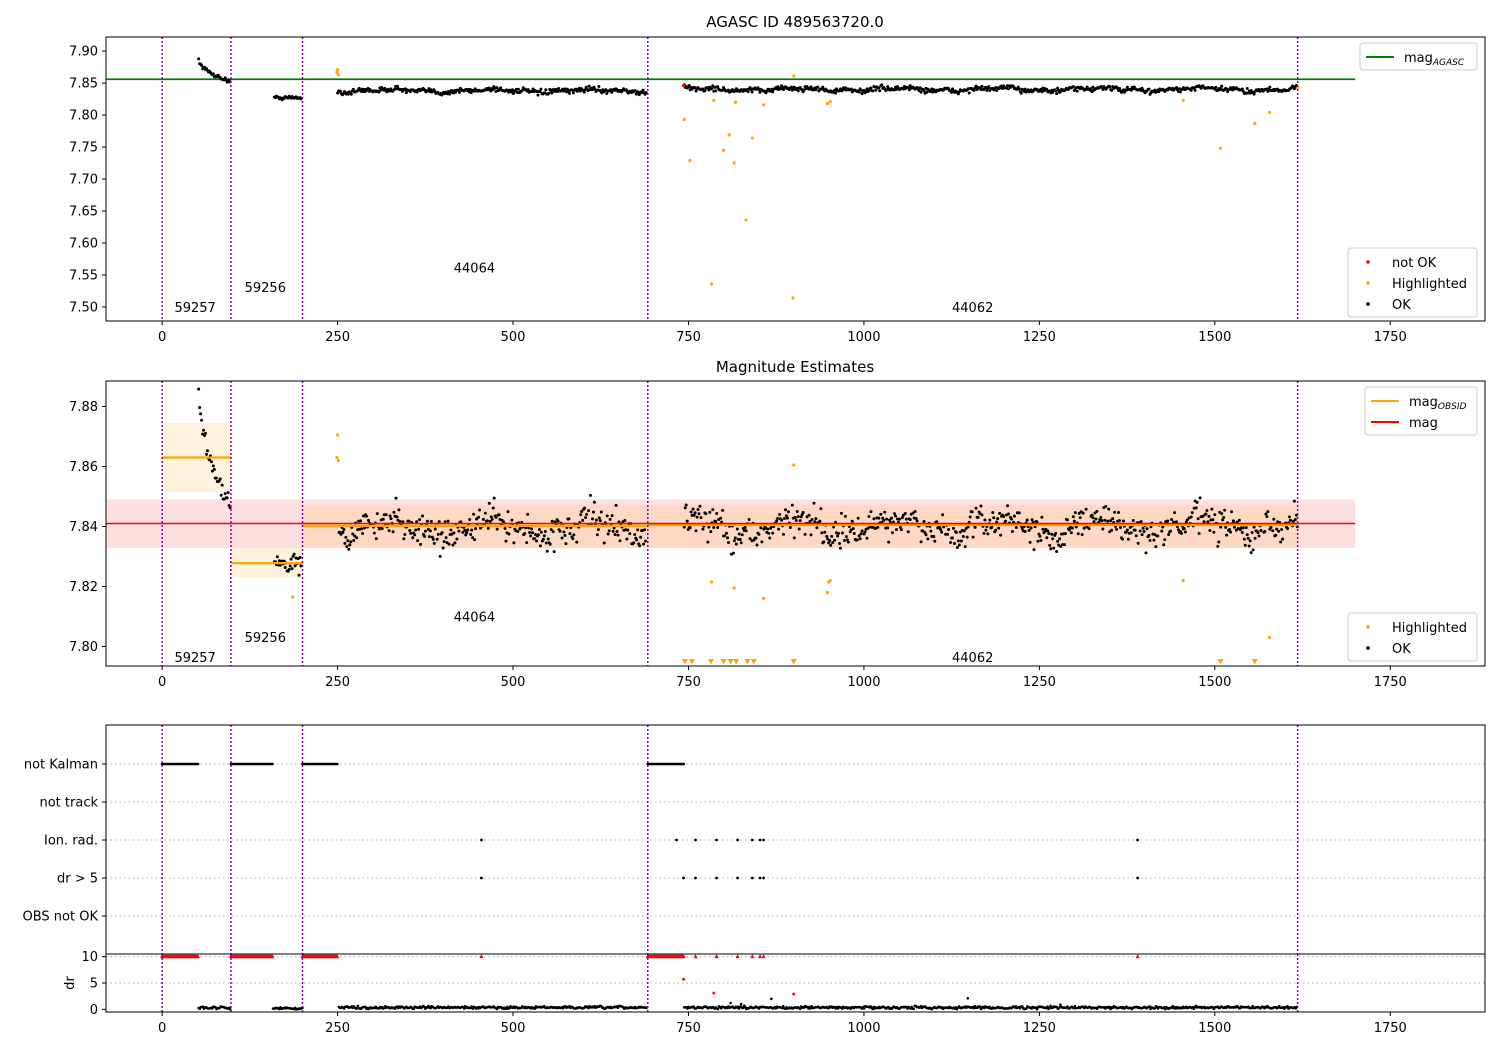 The width and height of the screenshot is (1500, 1050). Describe the element at coordinates (683, 86) in the screenshot. I see `not-ok-point` at that location.